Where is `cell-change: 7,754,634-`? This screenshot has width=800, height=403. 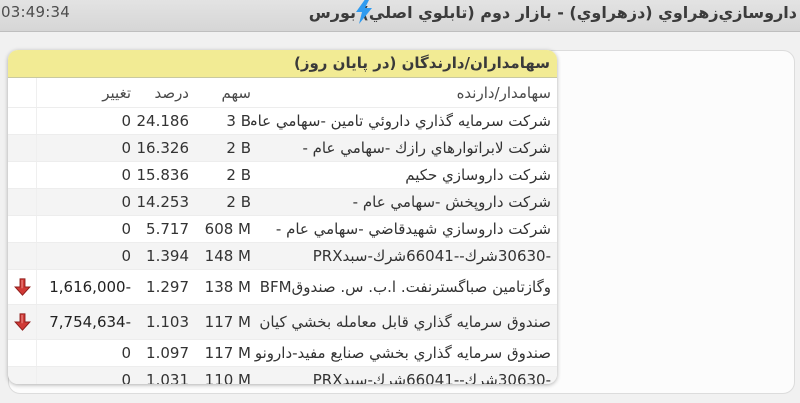
cell-change: 7,754,634- is located at coordinates (90, 322).